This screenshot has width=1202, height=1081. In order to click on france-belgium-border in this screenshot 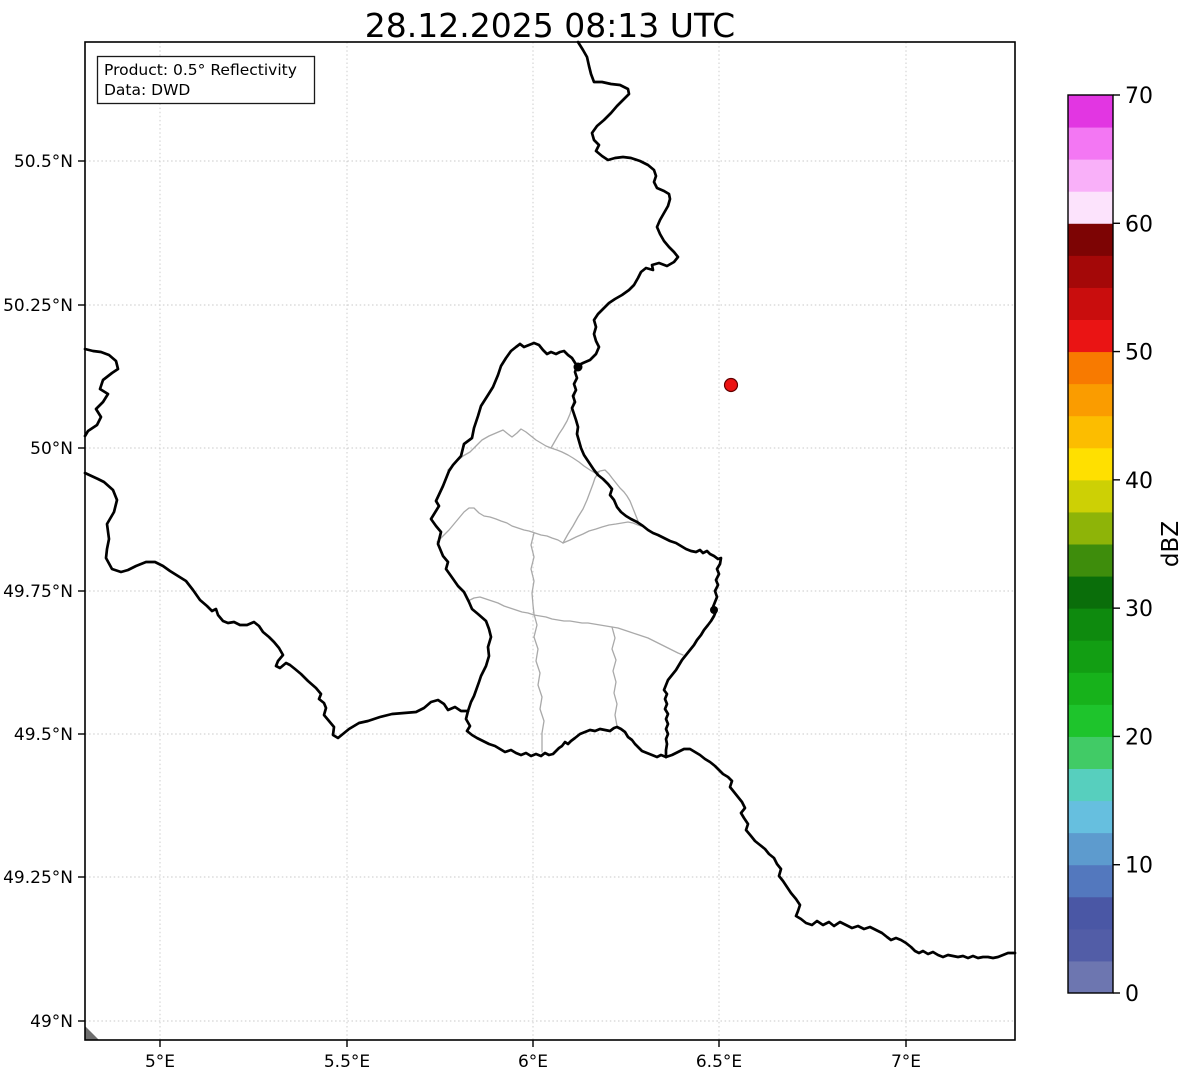, I will do `click(276, 605)`.